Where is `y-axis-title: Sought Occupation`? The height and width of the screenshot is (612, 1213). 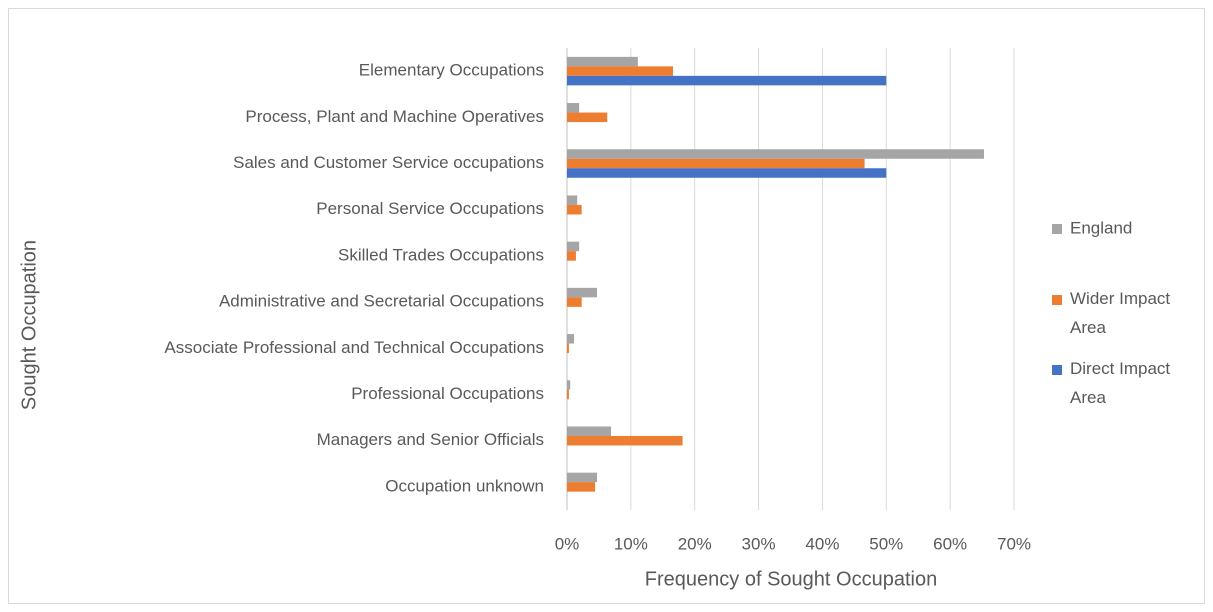 y-axis-title: Sought Occupation is located at coordinates (29, 325).